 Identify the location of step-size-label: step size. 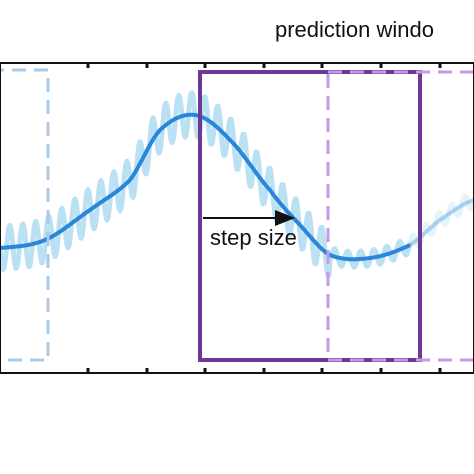
(253, 237).